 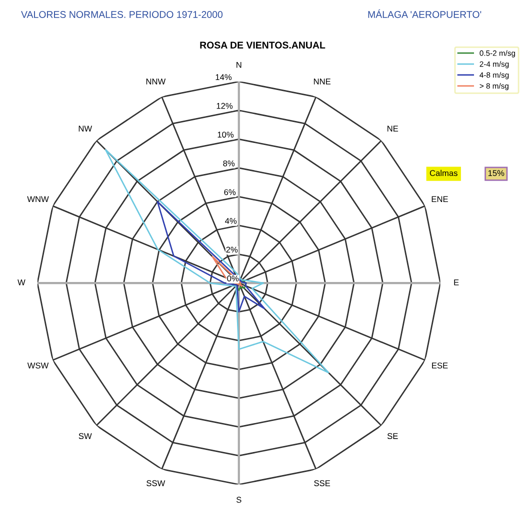 I want to click on spoke-label: SE, so click(x=392, y=436).